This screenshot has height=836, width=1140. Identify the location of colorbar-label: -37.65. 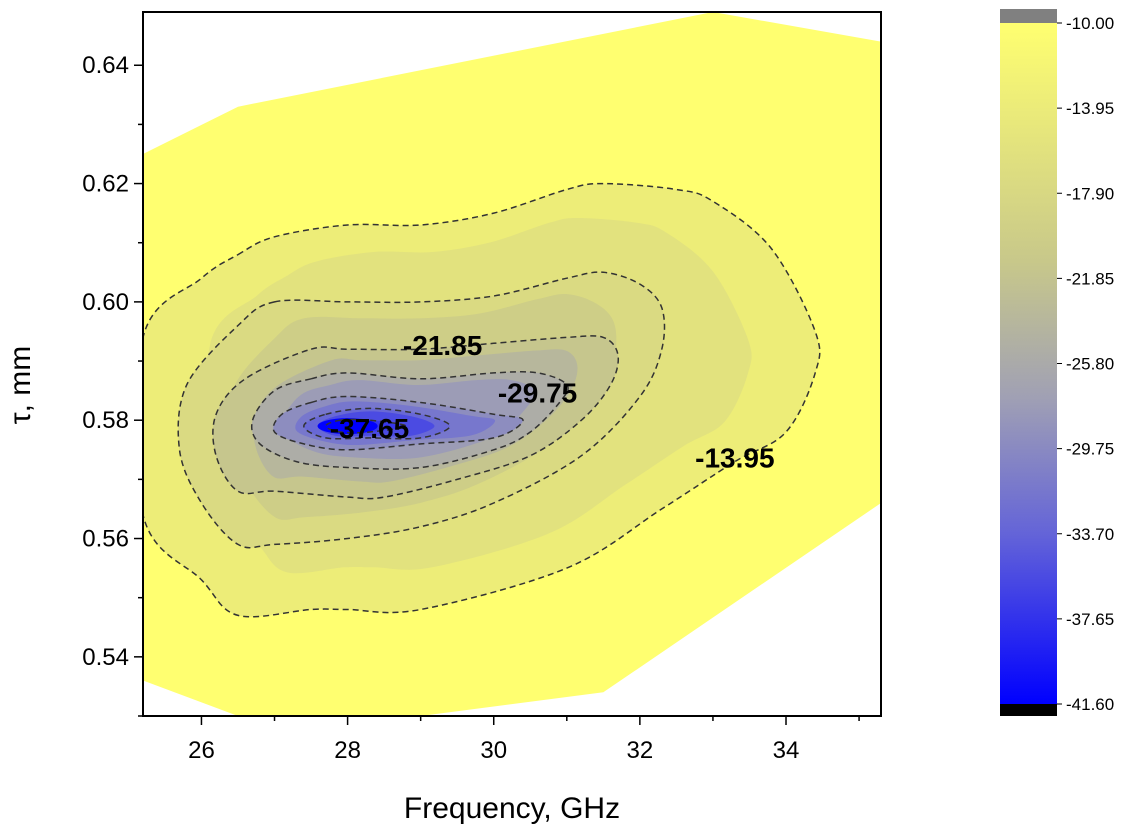
(1090, 619).